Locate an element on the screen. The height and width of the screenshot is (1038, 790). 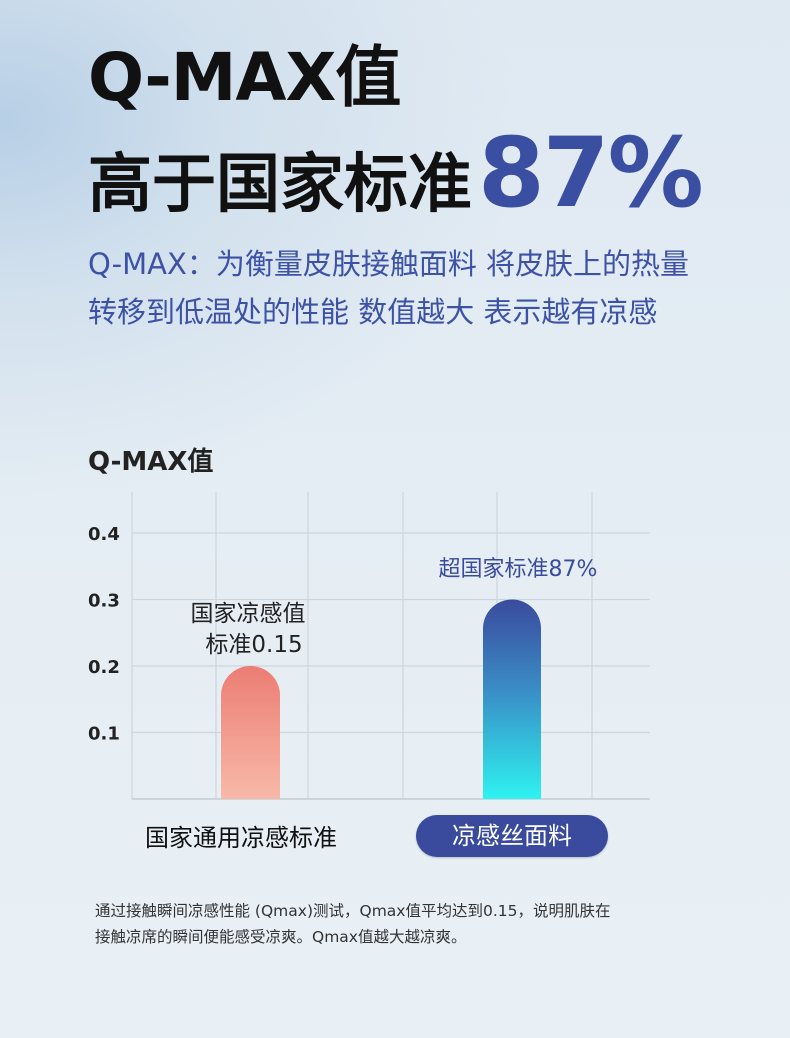
headline-subtitle: 高于国家标准87% is located at coordinates (396, 177).